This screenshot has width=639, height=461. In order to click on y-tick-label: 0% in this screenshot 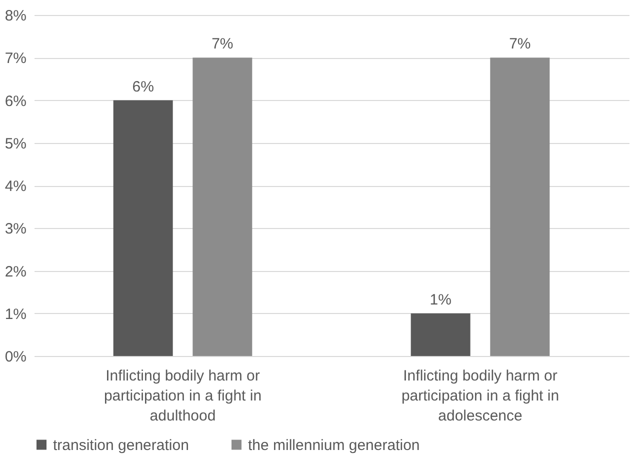, I will do `click(15, 357)`.